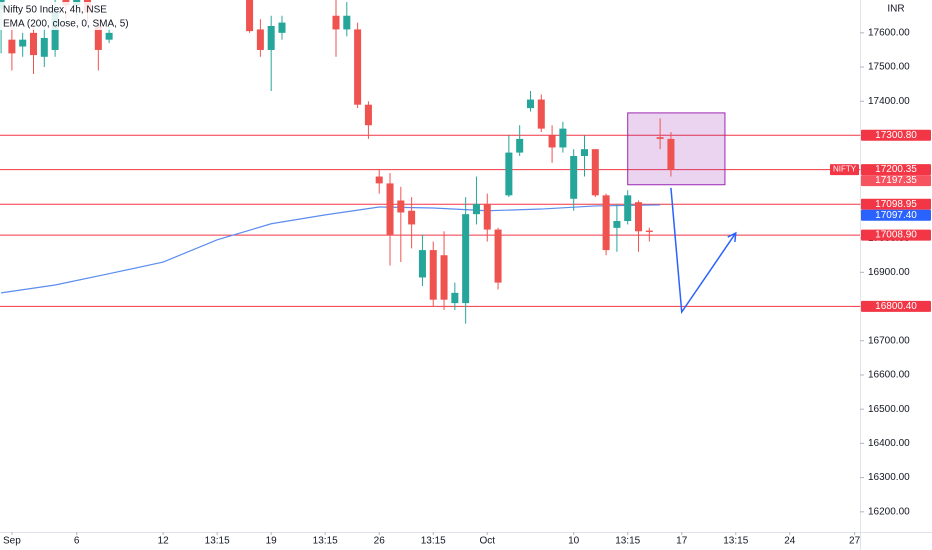  I want to click on price-label: 17300.80, so click(896, 135).